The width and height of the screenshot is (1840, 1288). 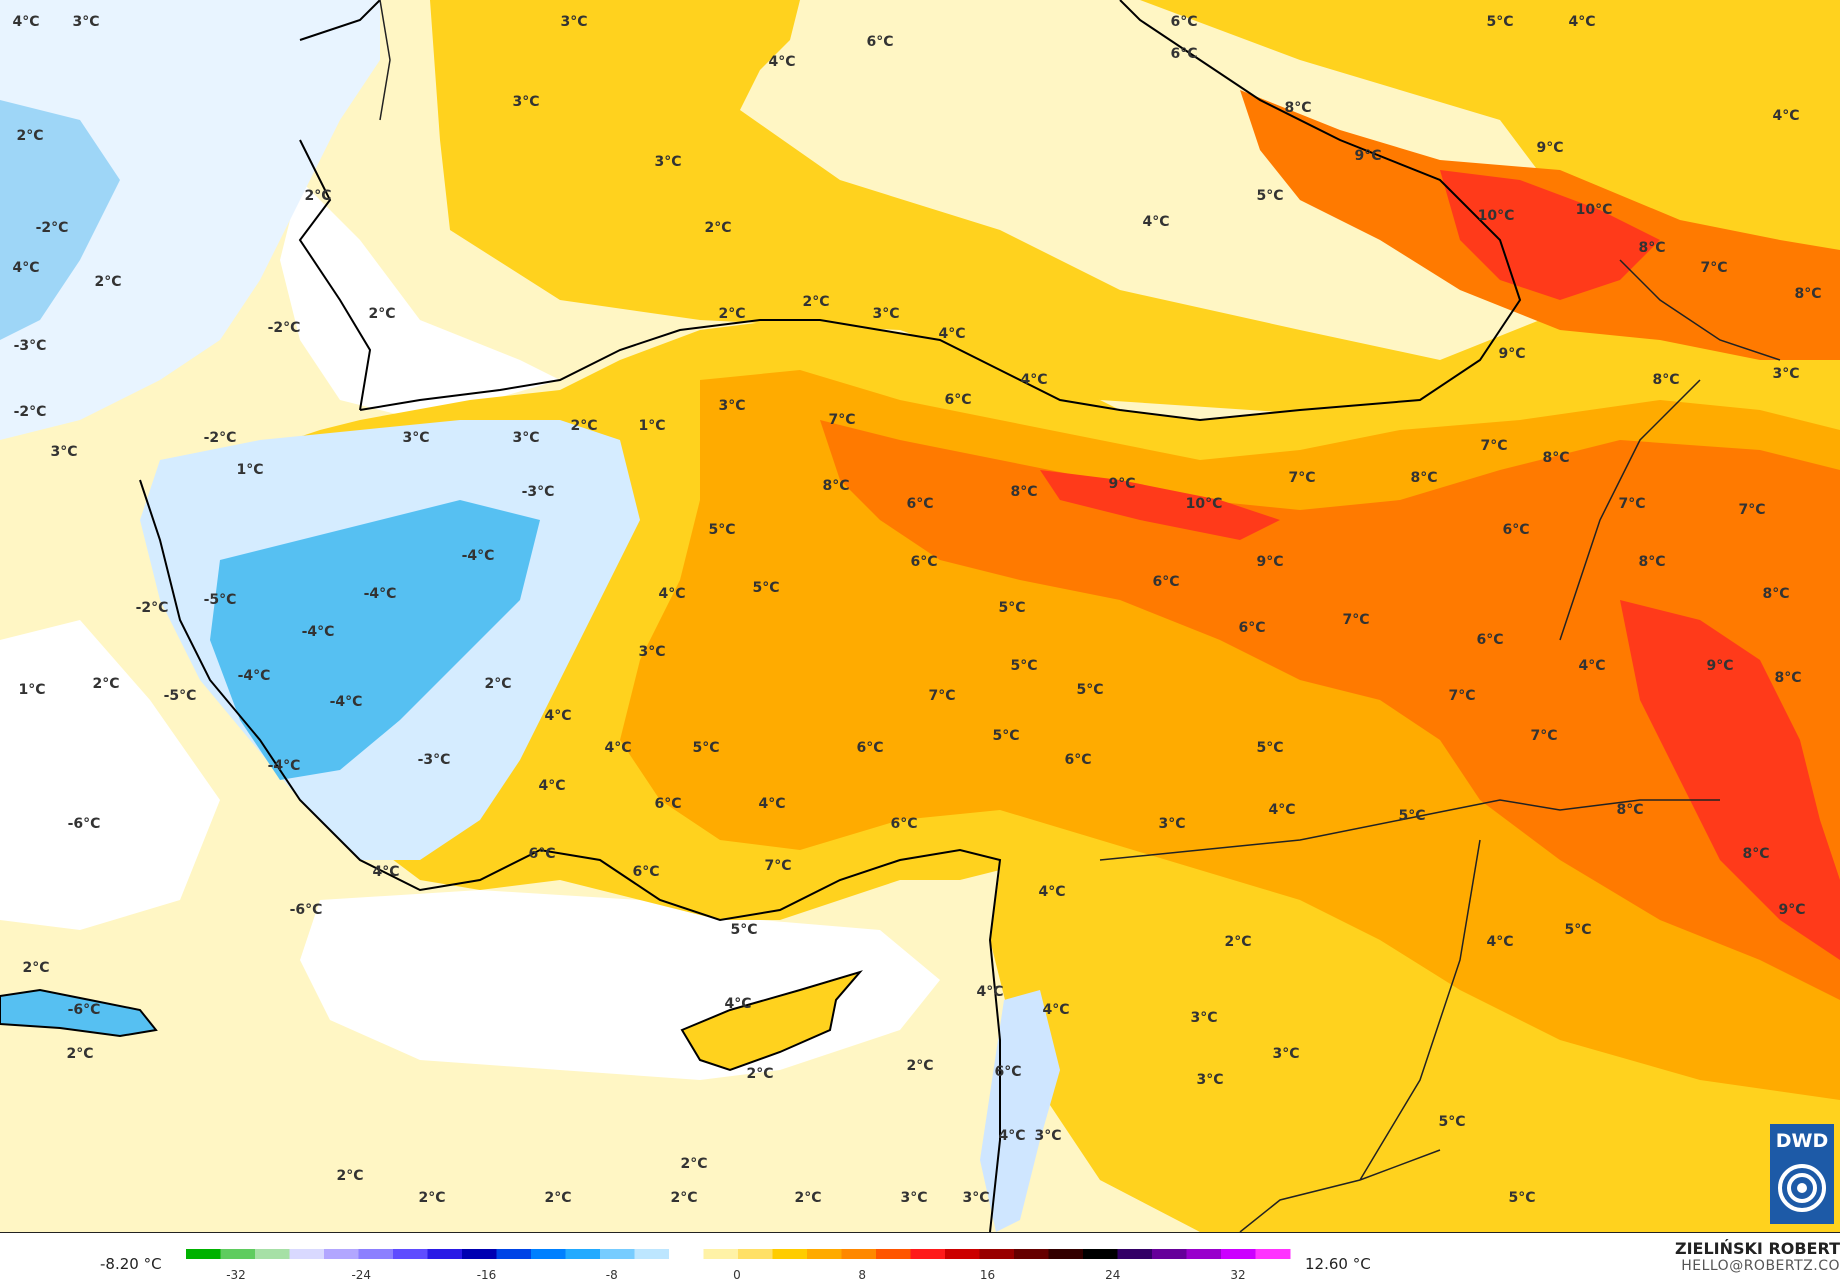 I want to click on western-anatolia-cold-core, so click(x=375, y=640).